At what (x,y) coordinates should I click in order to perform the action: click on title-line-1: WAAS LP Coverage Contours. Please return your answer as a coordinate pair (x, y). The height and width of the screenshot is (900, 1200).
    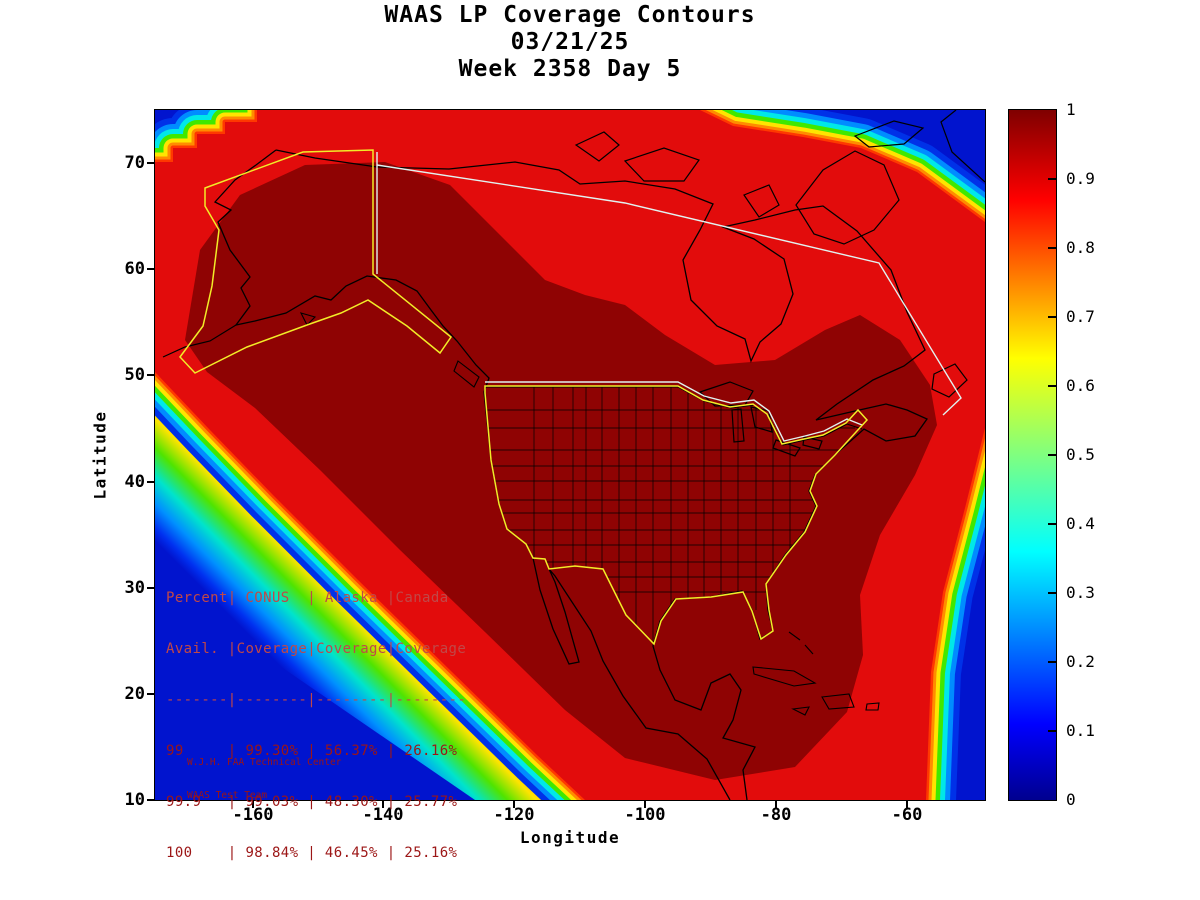
    Looking at the image, I should click on (570, 15).